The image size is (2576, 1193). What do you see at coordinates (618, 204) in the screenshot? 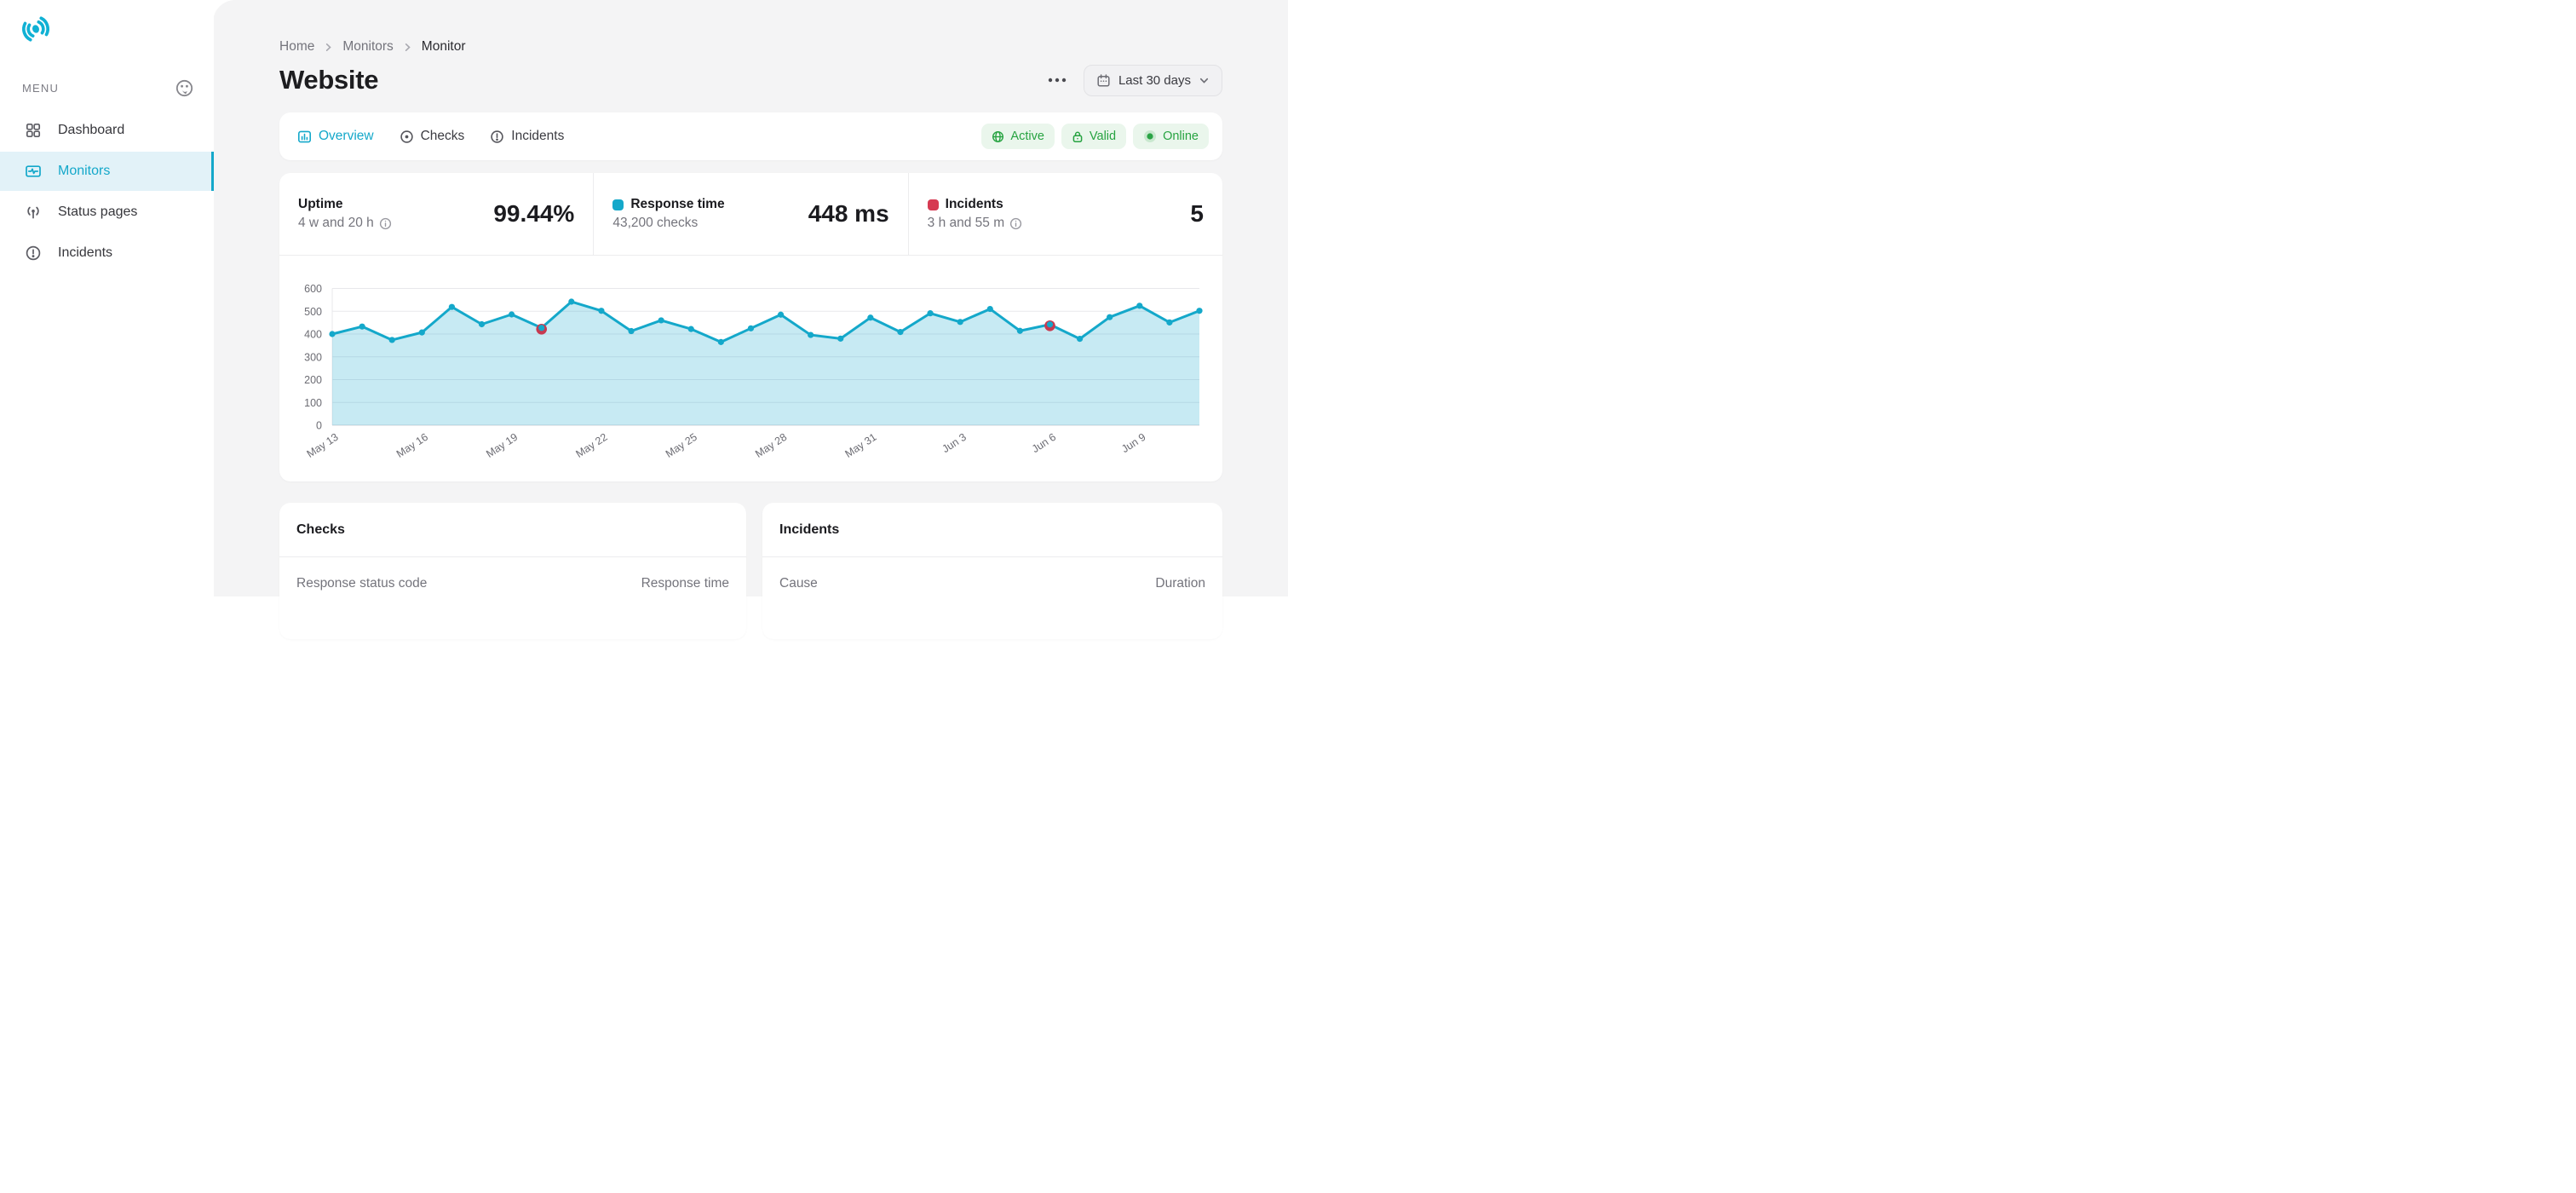
I see `teal-marker` at bounding box center [618, 204].